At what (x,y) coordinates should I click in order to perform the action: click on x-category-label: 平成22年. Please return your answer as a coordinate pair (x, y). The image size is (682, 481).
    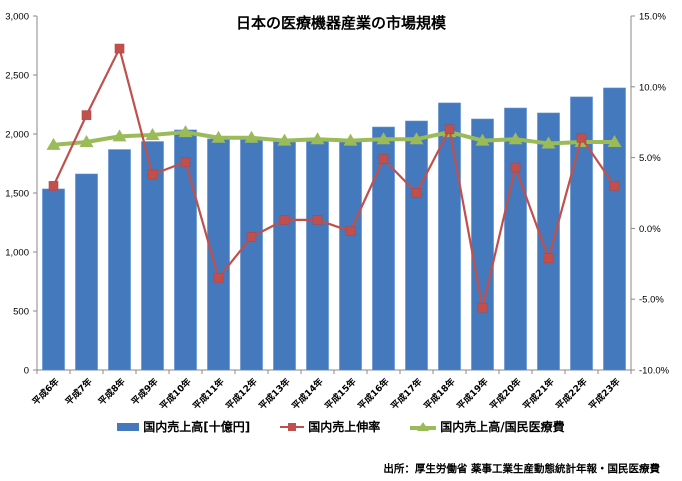
    Looking at the image, I should click on (571, 394).